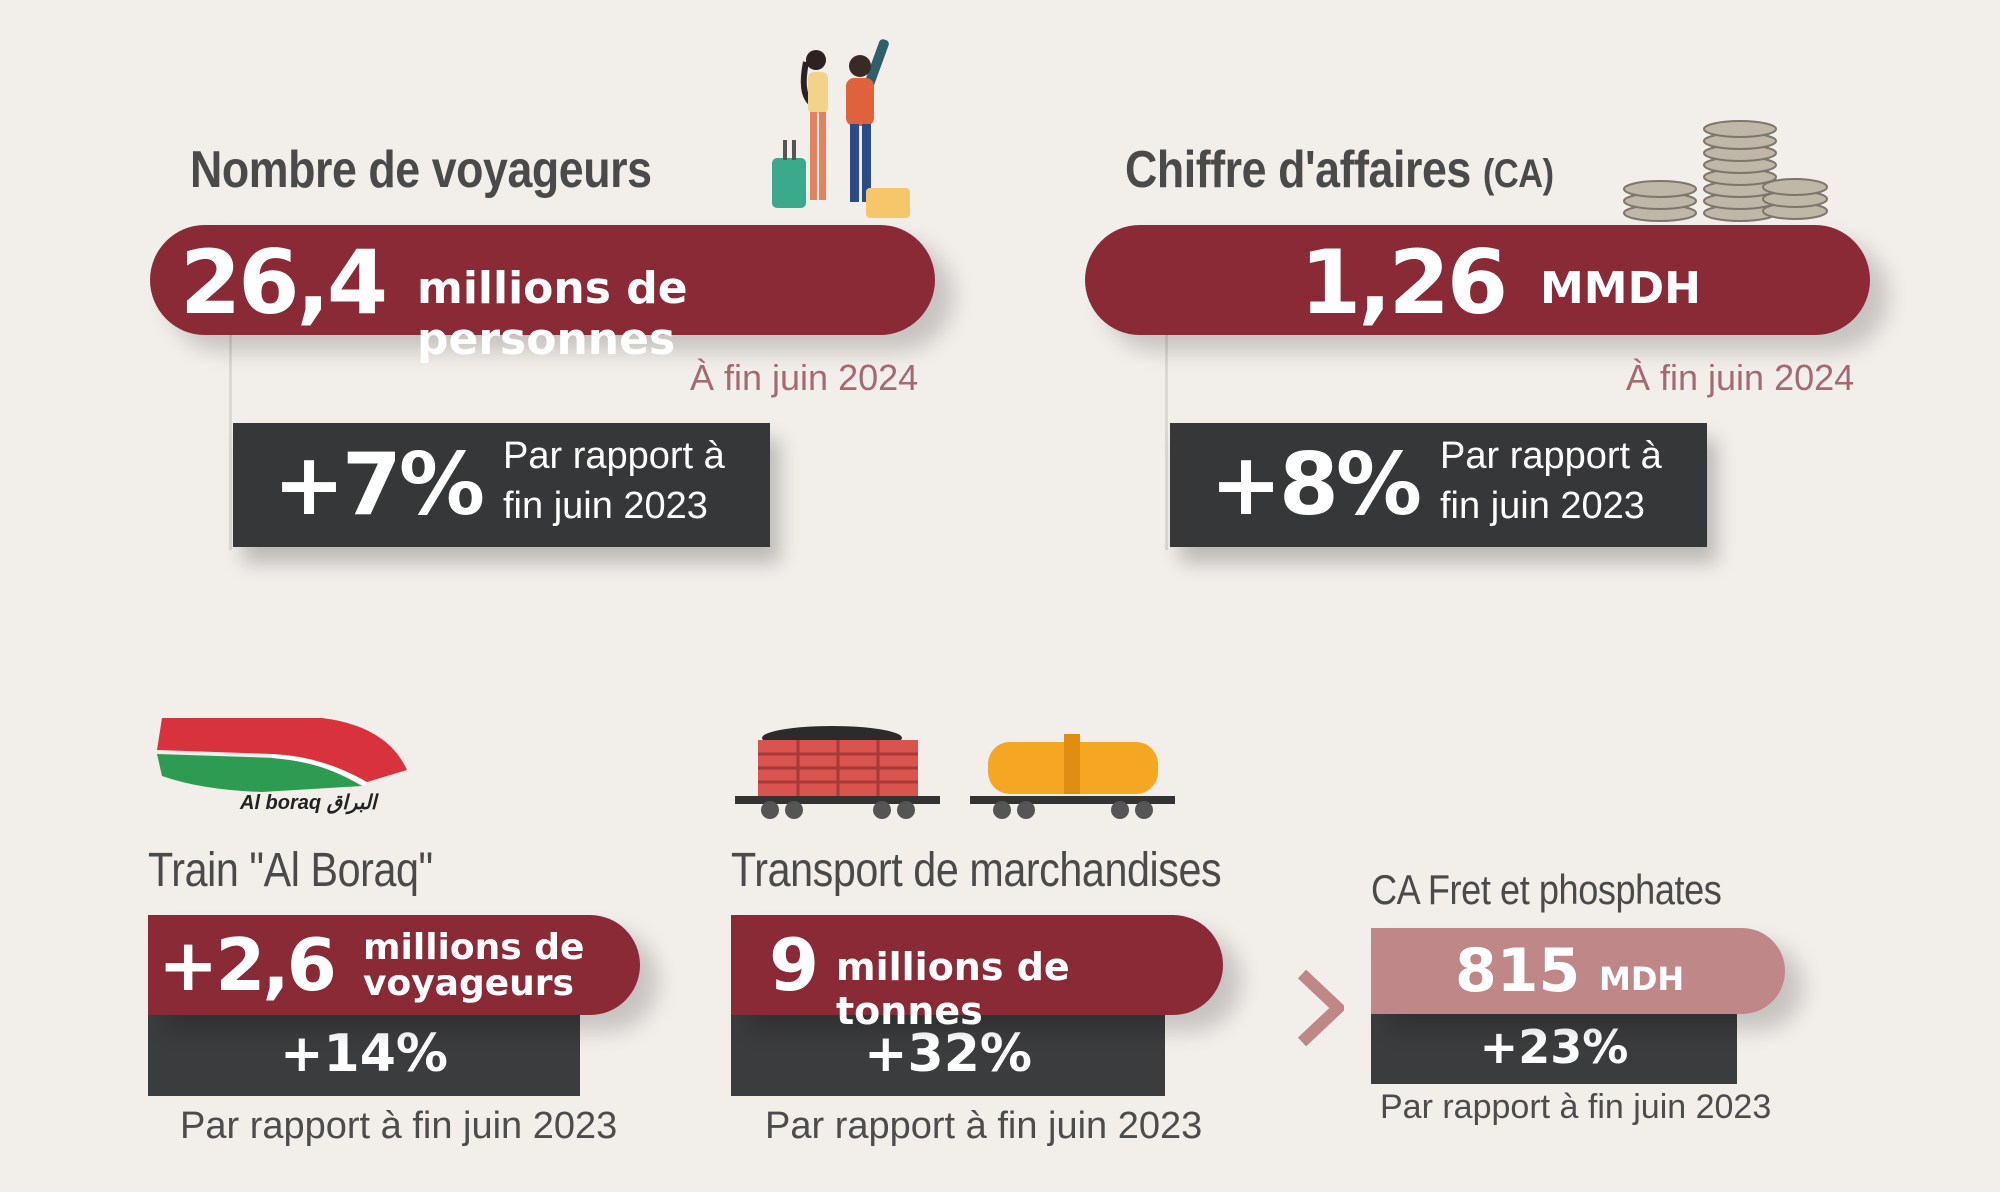 Image resolution: width=2000 pixels, height=1192 pixels. I want to click on fret-compare: Par rapport à fin juin 2023, so click(1576, 1107).